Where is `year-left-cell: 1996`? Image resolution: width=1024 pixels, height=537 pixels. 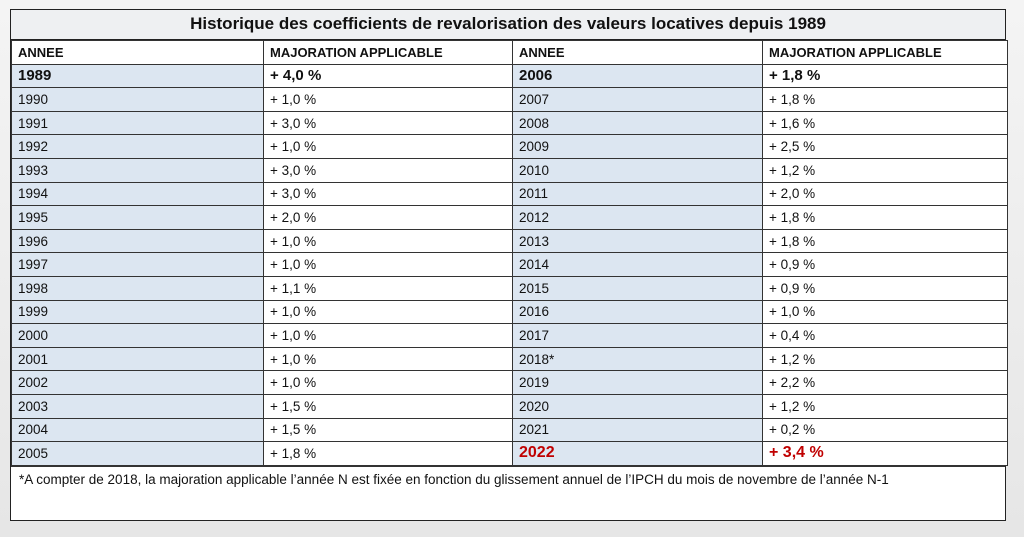 year-left-cell: 1996 is located at coordinates (137, 241).